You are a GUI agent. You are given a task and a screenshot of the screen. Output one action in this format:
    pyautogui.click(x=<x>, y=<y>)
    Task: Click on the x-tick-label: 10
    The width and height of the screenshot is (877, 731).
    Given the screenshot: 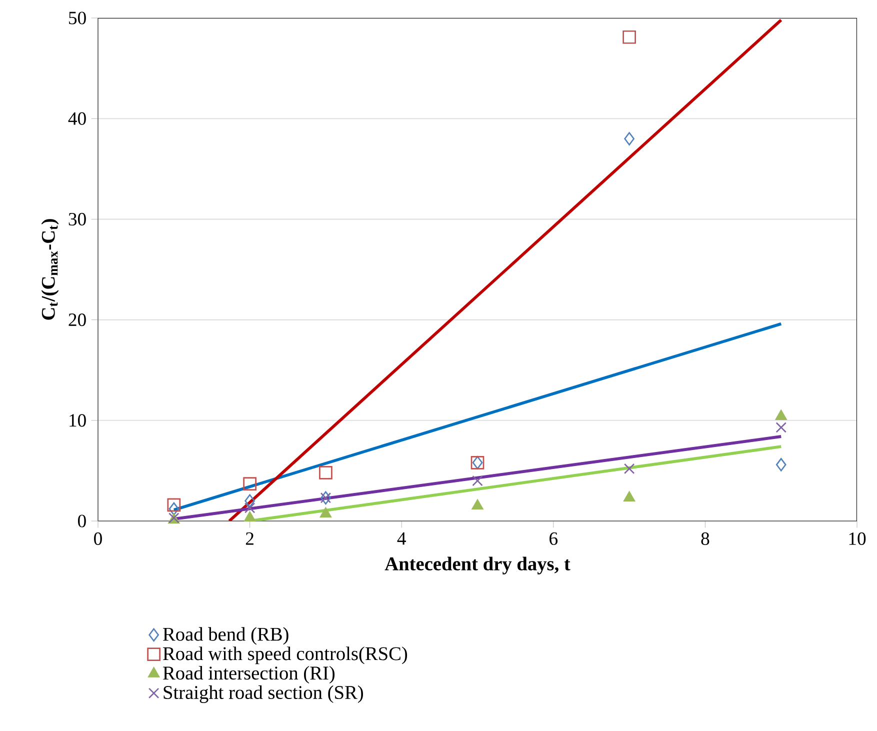 What is the action you would take?
    pyautogui.click(x=857, y=538)
    